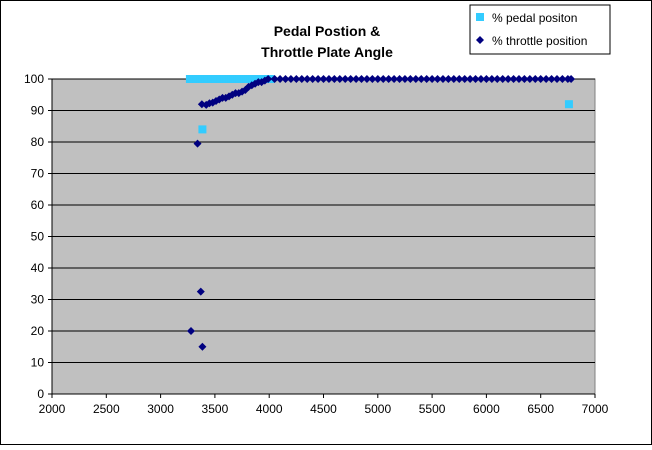 Image resolution: width=652 pixels, height=450 pixels. Describe the element at coordinates (40, 394) in the screenshot. I see `y-tick-label: 0` at that location.